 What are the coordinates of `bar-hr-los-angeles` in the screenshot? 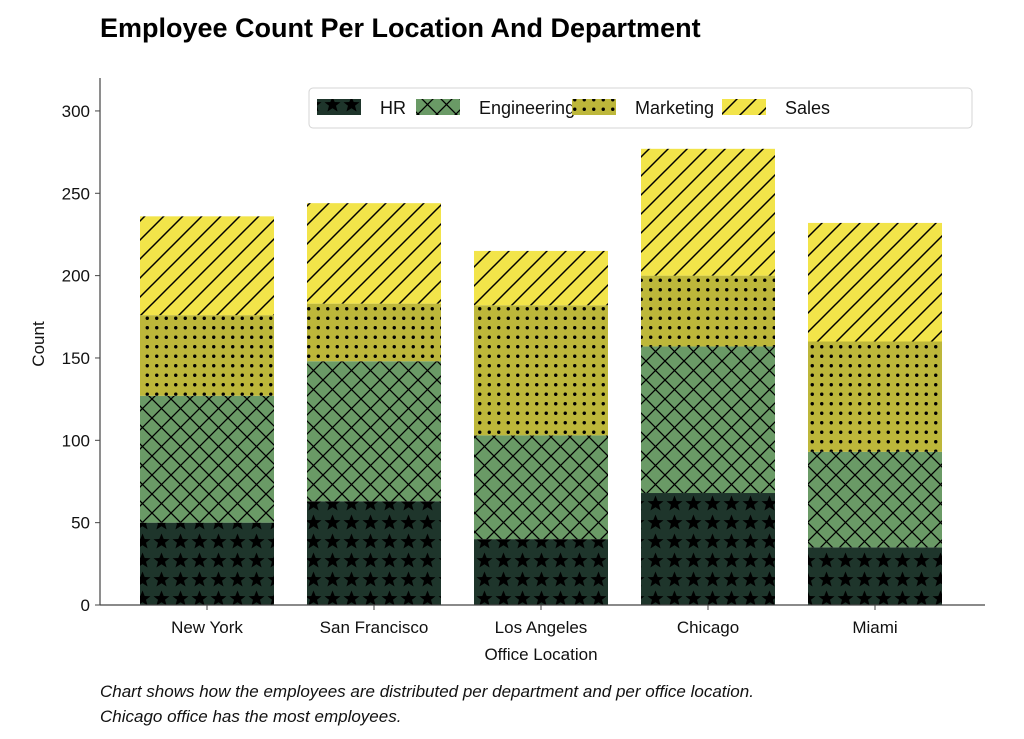 It's located at (541, 572).